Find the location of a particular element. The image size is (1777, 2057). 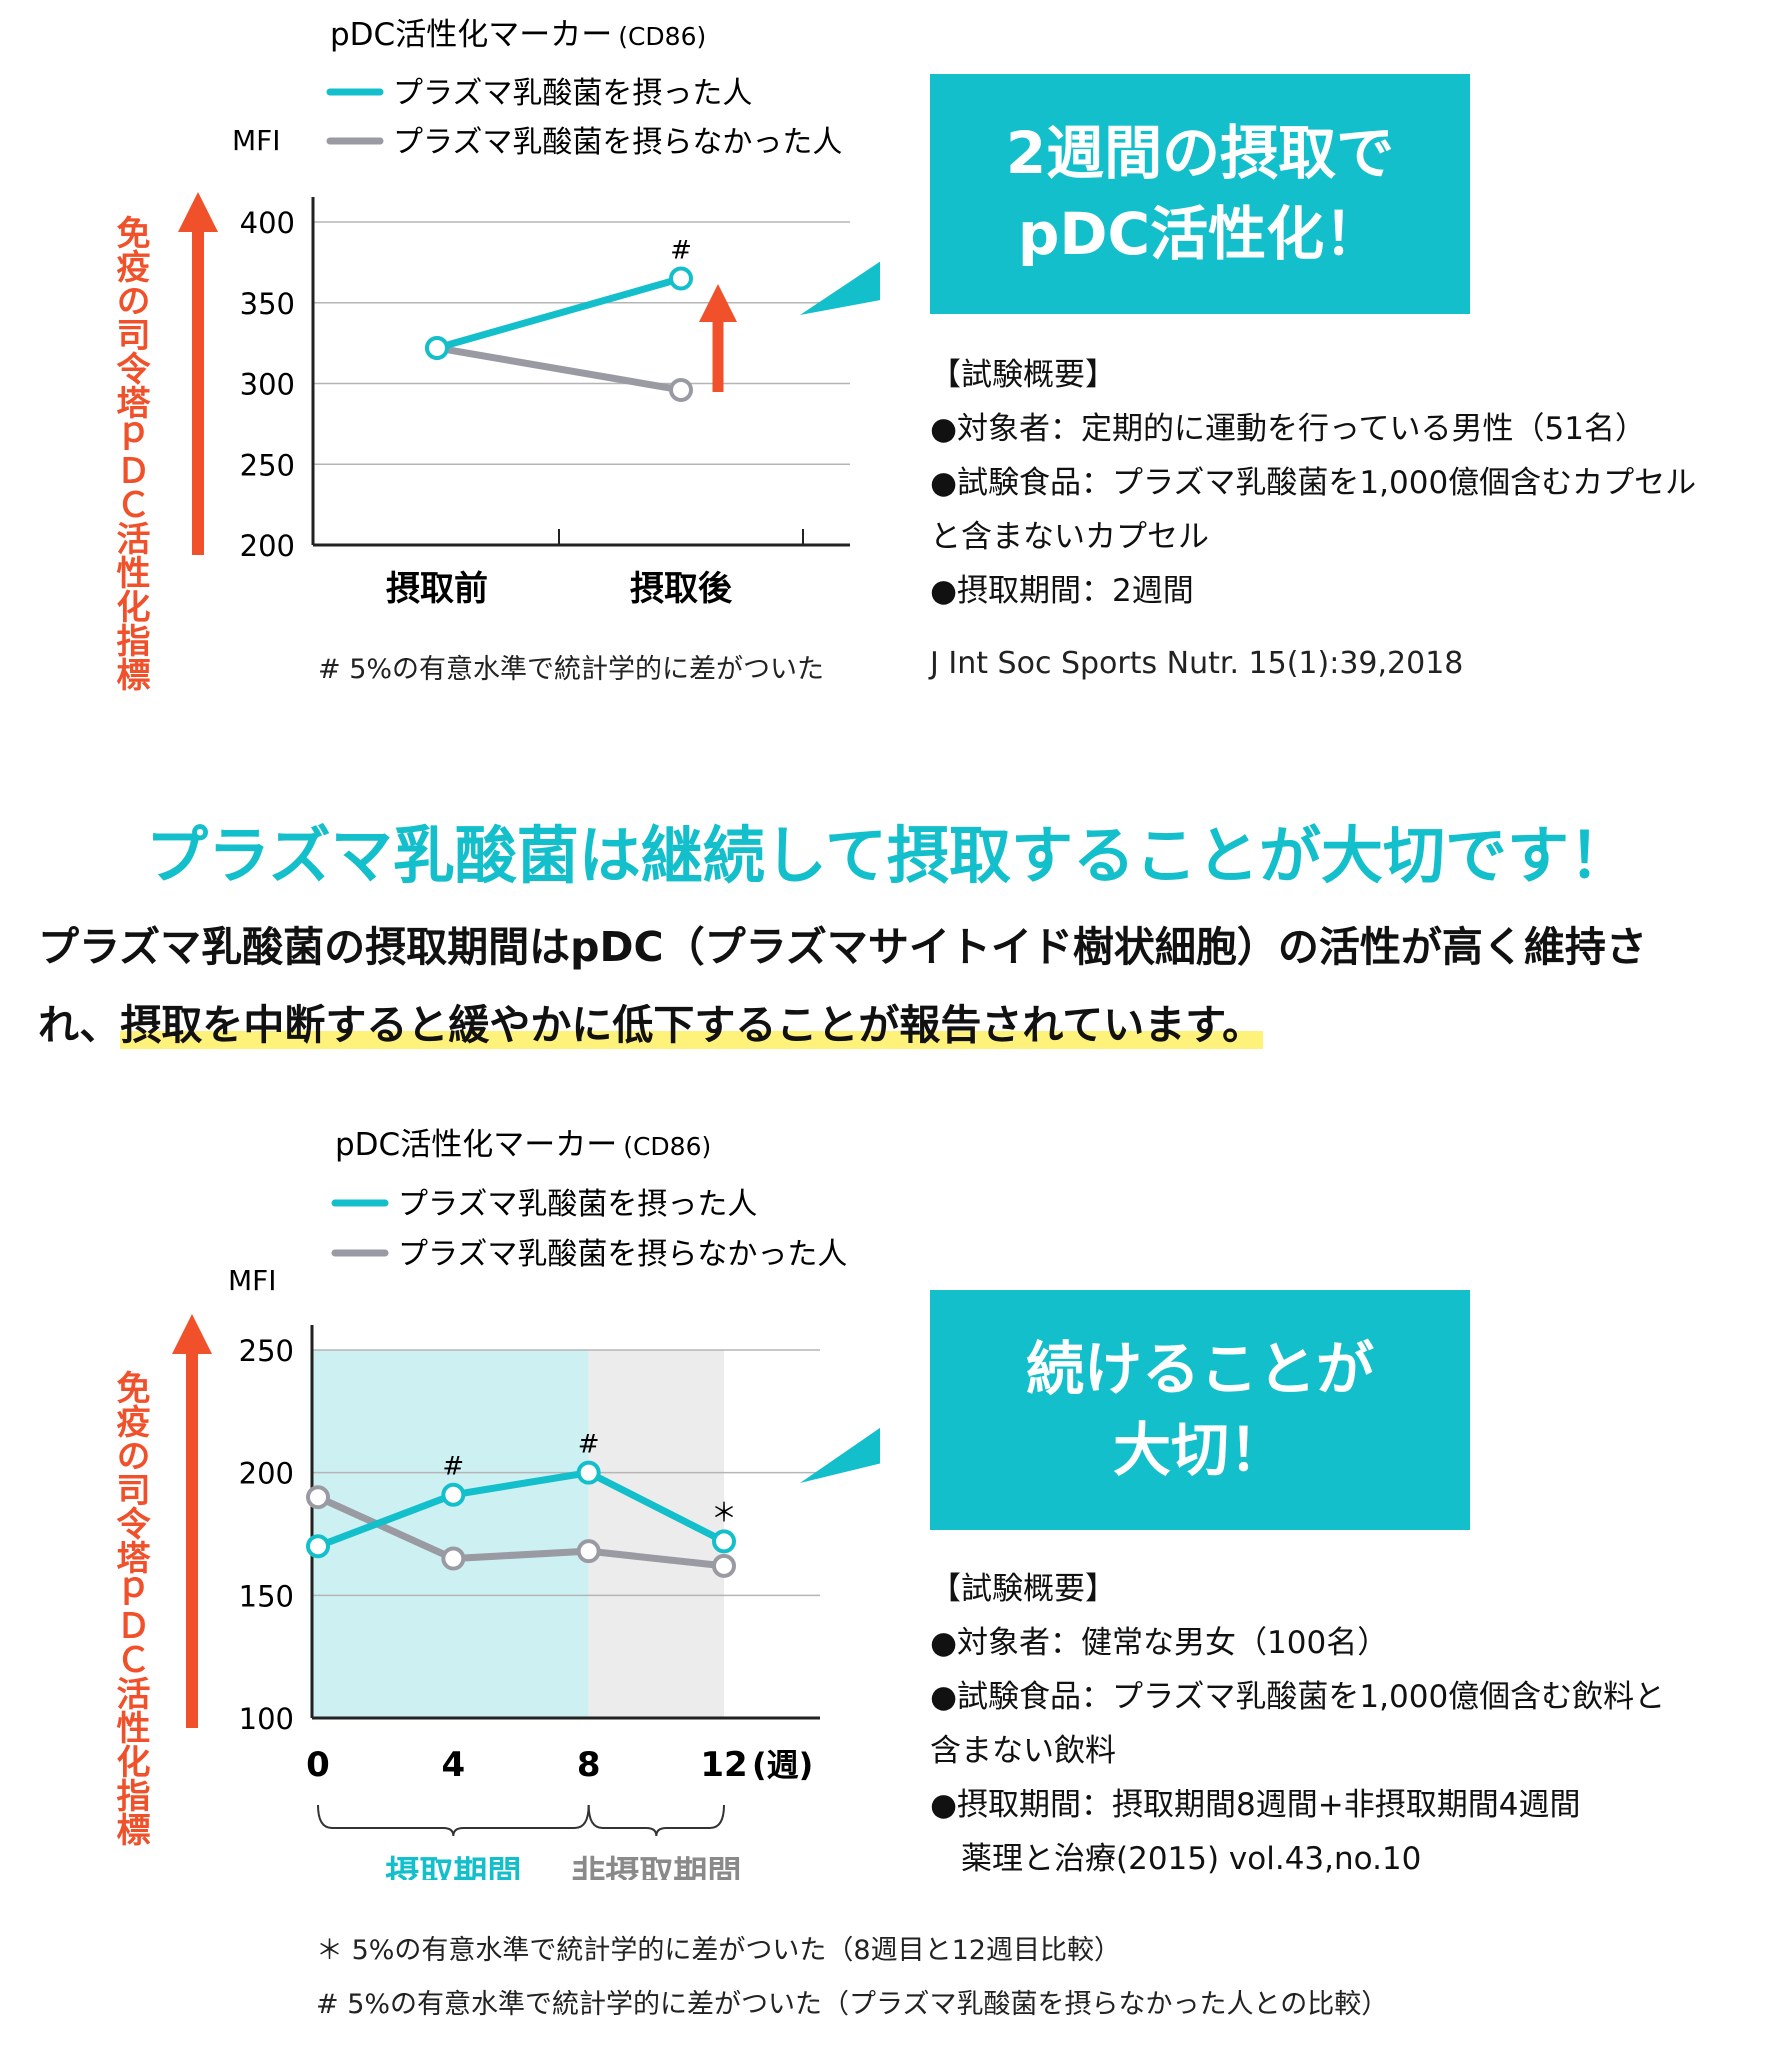

y-tick-label: 350 is located at coordinates (267, 304).